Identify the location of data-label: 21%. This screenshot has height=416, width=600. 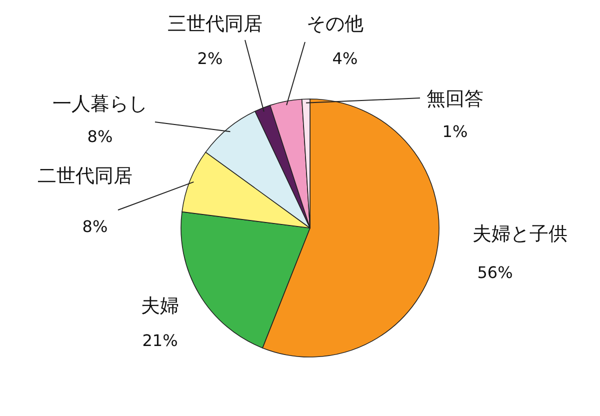
(160, 340).